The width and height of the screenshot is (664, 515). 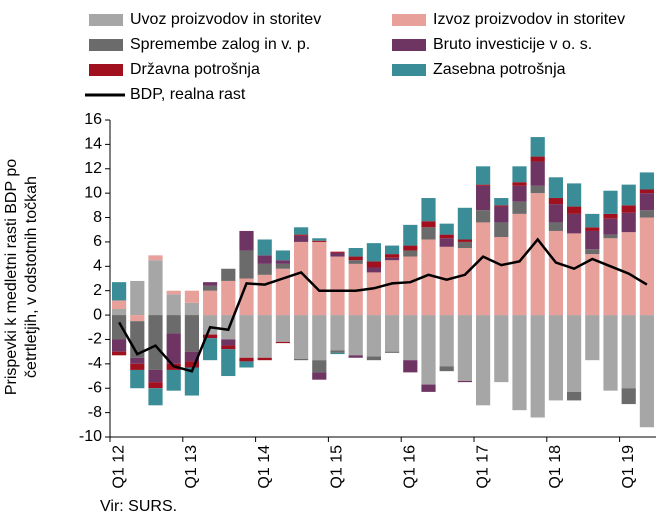 What do you see at coordinates (95, 387) in the screenshot?
I see `y-tick-label: -6` at bounding box center [95, 387].